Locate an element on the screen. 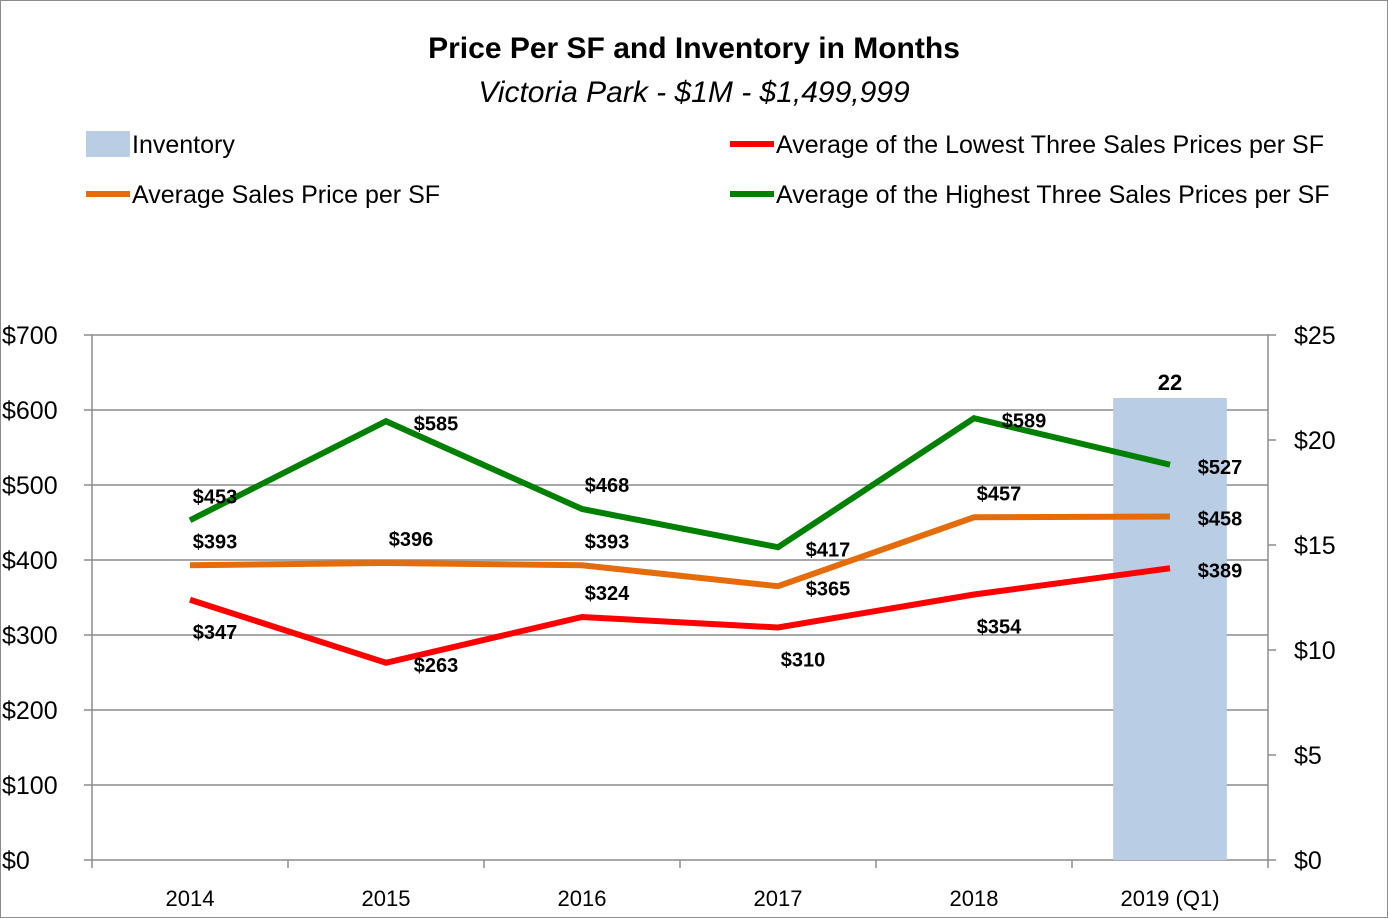 The width and height of the screenshot is (1388, 918). x-tick-label: 2019 (Q1) is located at coordinates (1169, 898).